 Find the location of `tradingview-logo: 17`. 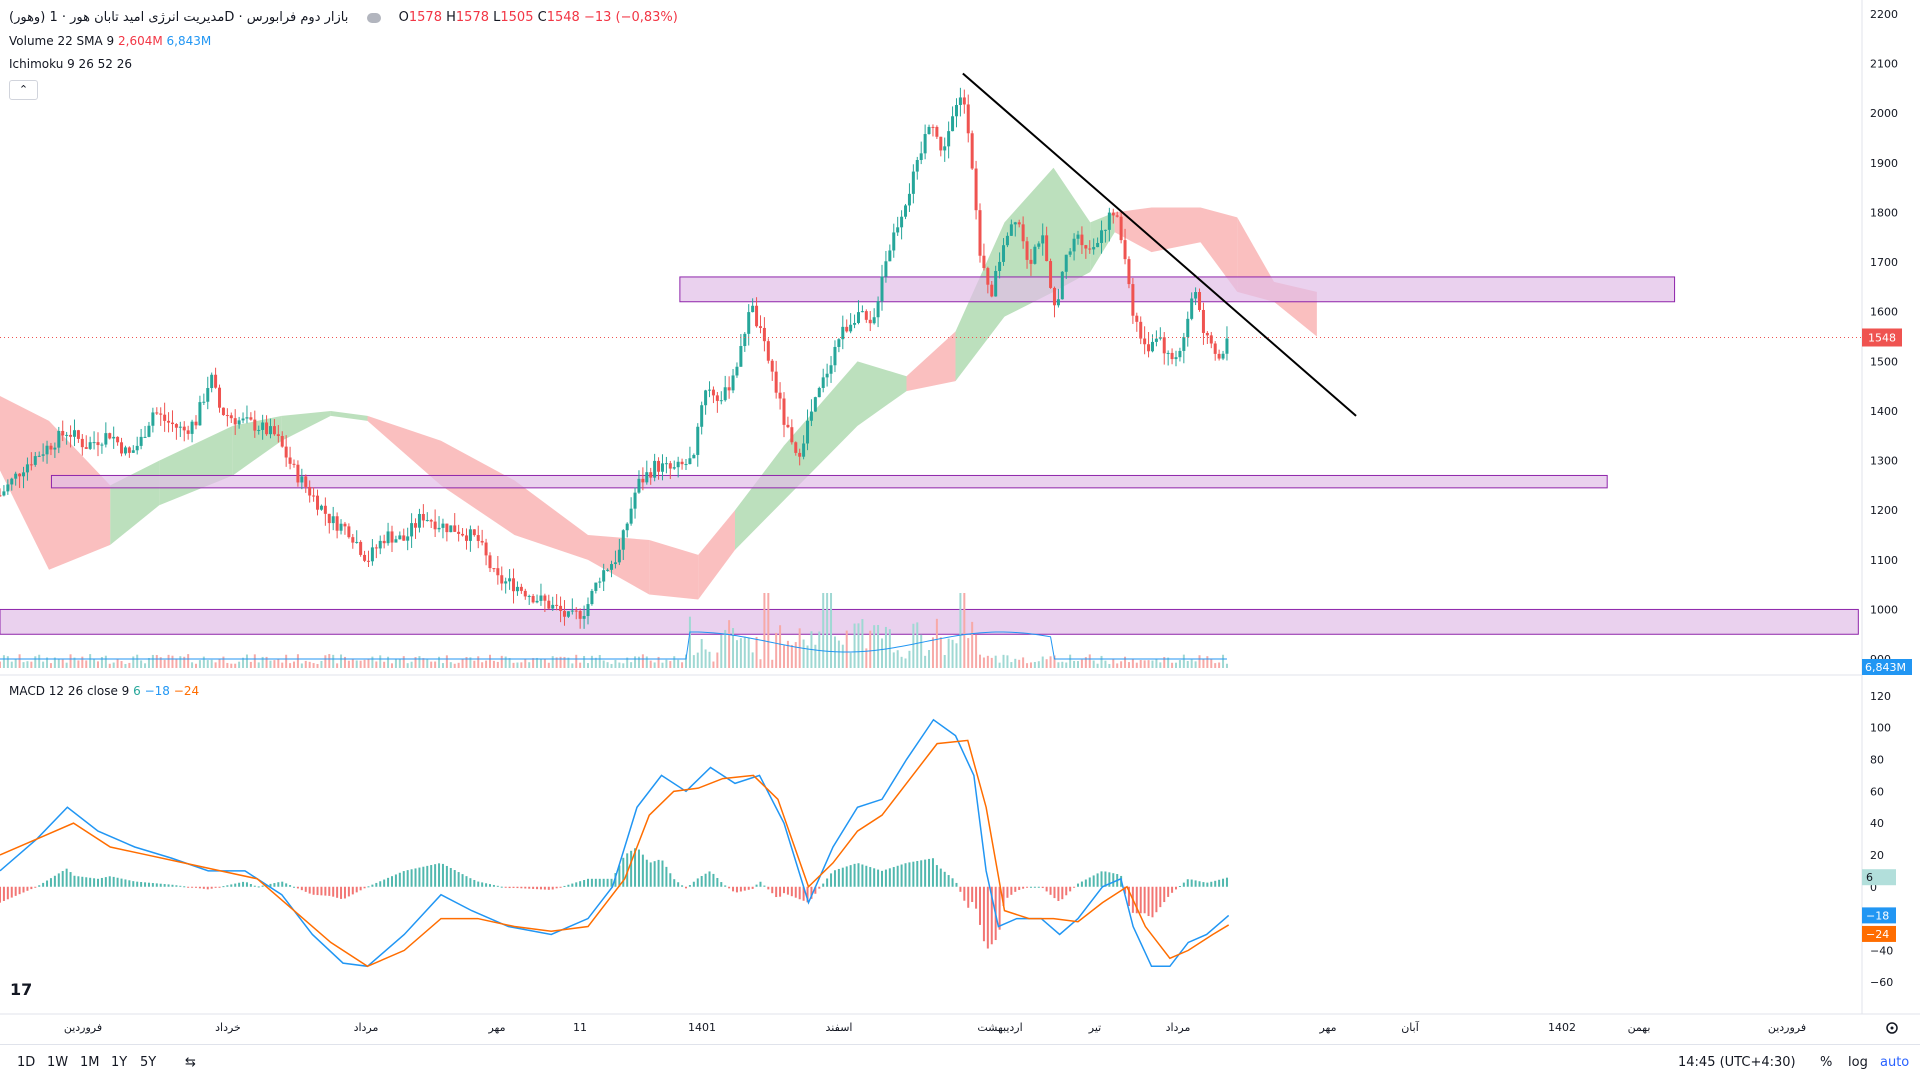

tradingview-logo: 17 is located at coordinates (21, 989).